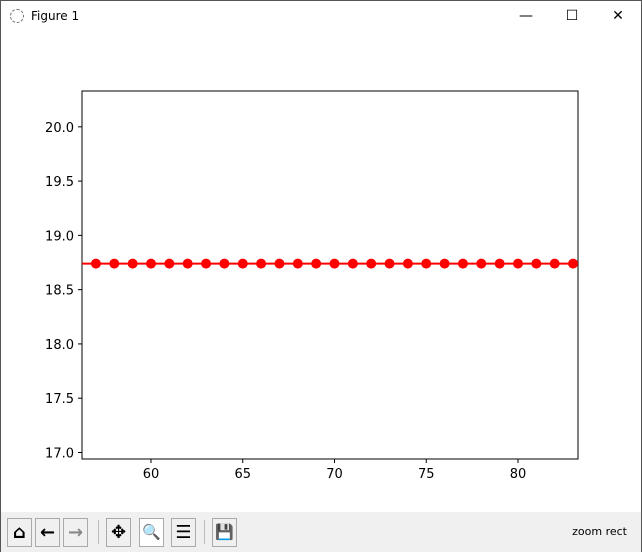 This screenshot has width=642, height=552. Describe the element at coordinates (59, 291) in the screenshot. I see `y-tick-label: 18.5` at that location.